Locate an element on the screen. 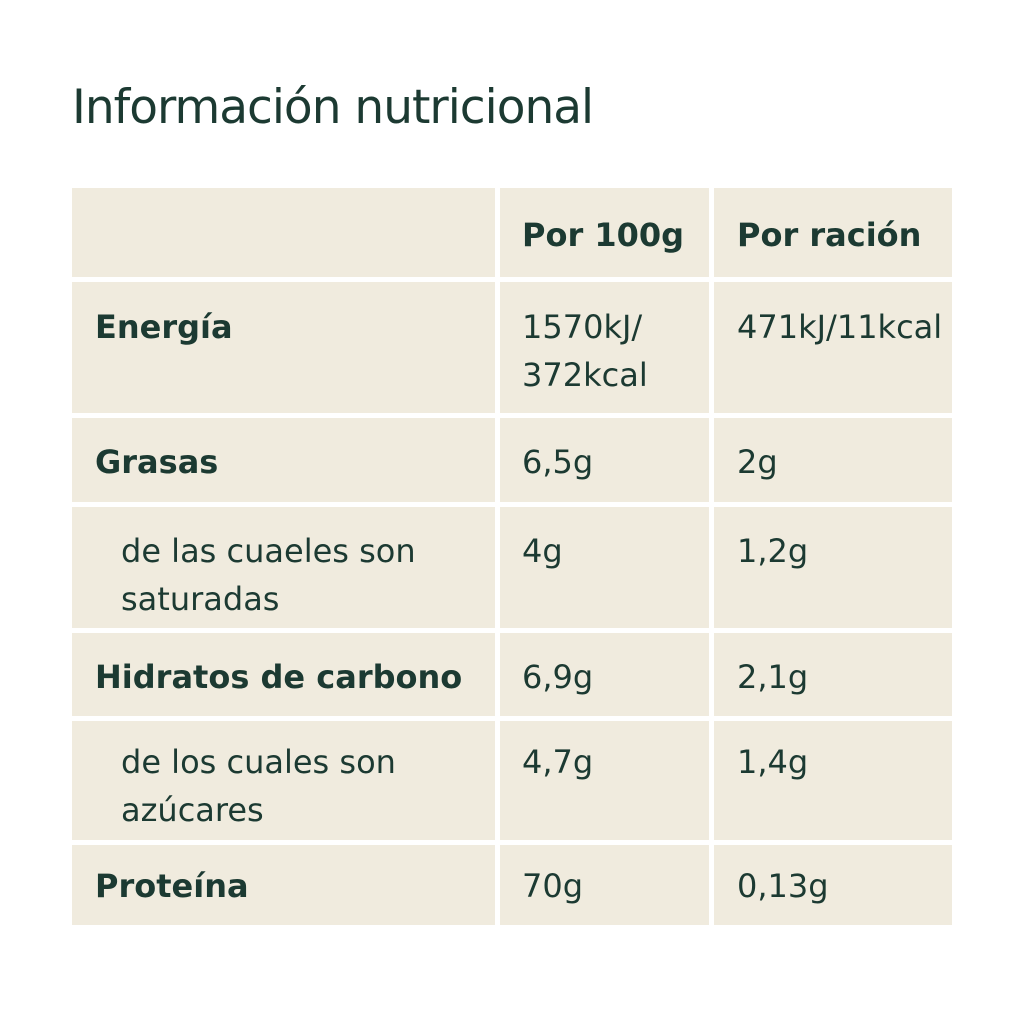  header-cell-per-100g: Por 100g is located at coordinates (607, 235).